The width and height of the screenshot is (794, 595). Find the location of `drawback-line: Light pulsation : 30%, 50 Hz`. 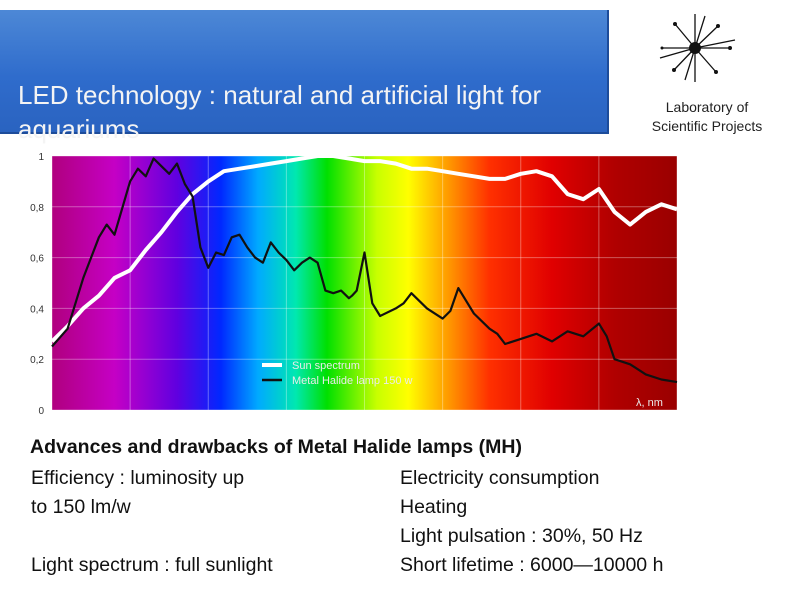

drawback-line: Light pulsation : 30%, 50 Hz is located at coordinates (521, 536).